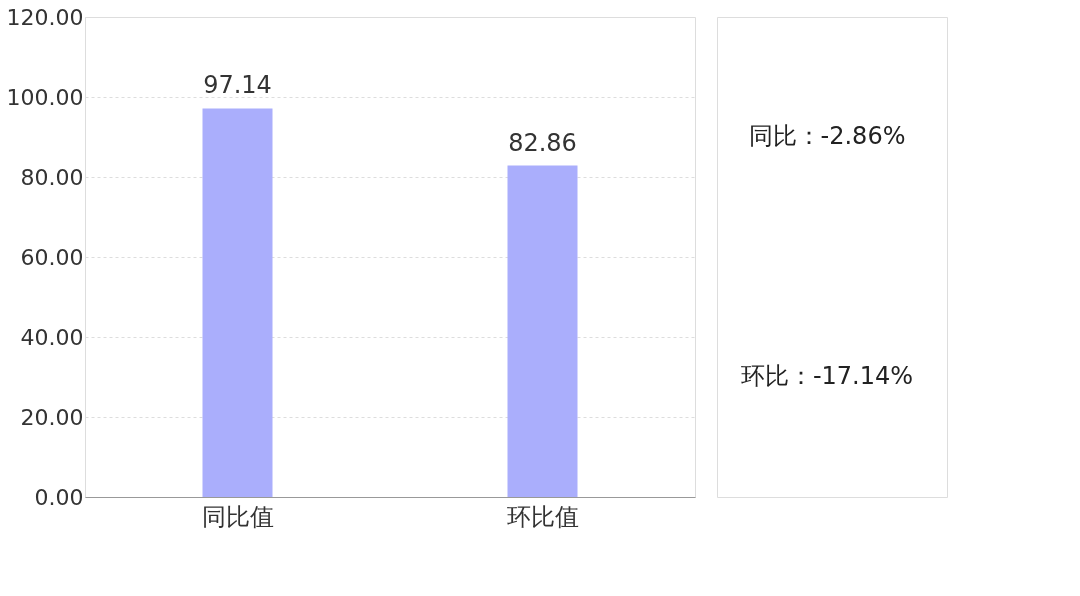  I want to click on y-tick-label: 20.00, so click(52, 417).